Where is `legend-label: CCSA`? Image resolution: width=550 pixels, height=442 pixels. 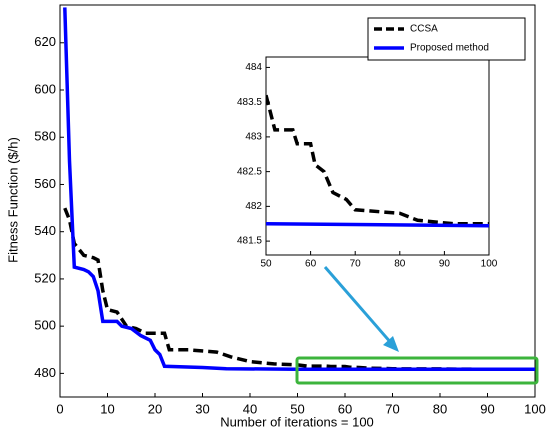
legend-label: CCSA is located at coordinates (424, 29).